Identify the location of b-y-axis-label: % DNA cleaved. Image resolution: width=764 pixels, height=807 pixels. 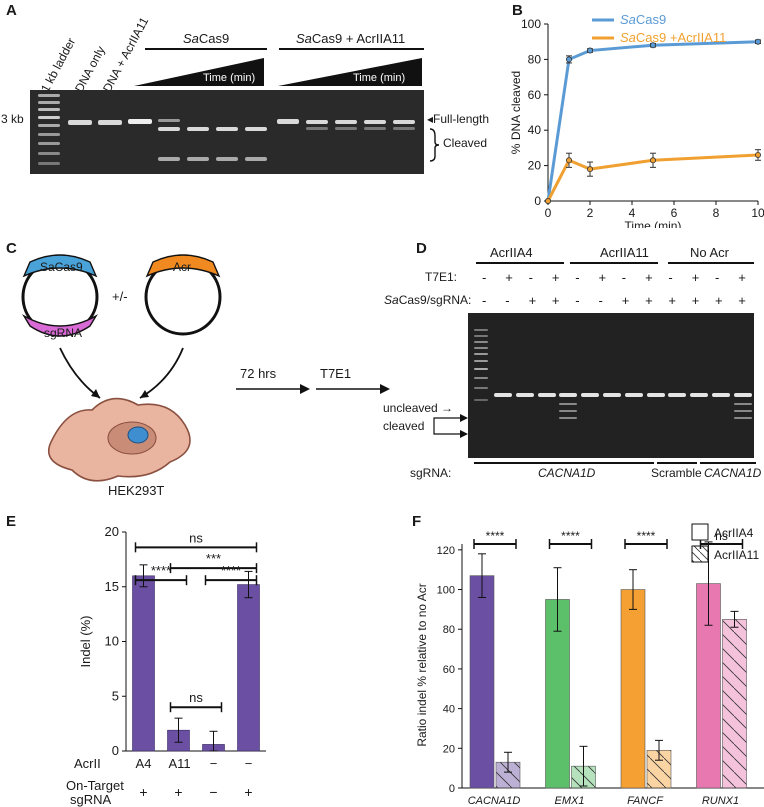
(516, 112).